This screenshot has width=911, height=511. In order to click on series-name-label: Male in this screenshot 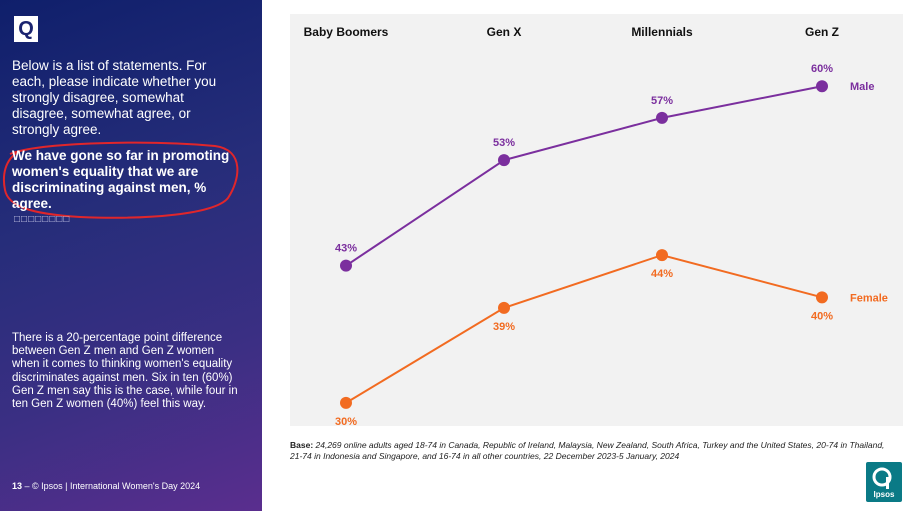, I will do `click(862, 87)`.